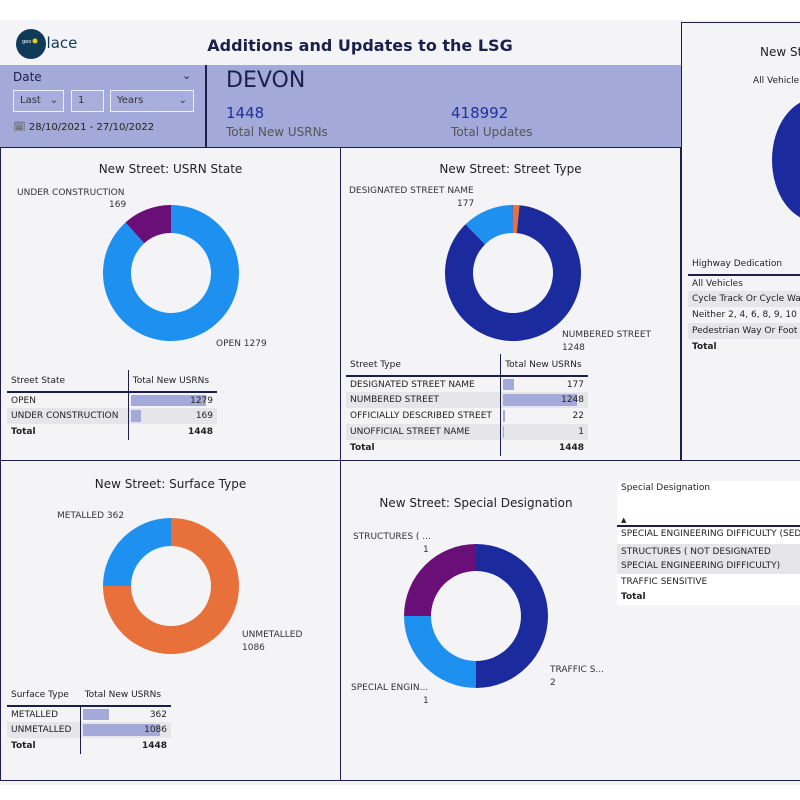 The image size is (800, 800). Describe the element at coordinates (624, 520) in the screenshot. I see `sort-ascending-icon: ▲` at that location.